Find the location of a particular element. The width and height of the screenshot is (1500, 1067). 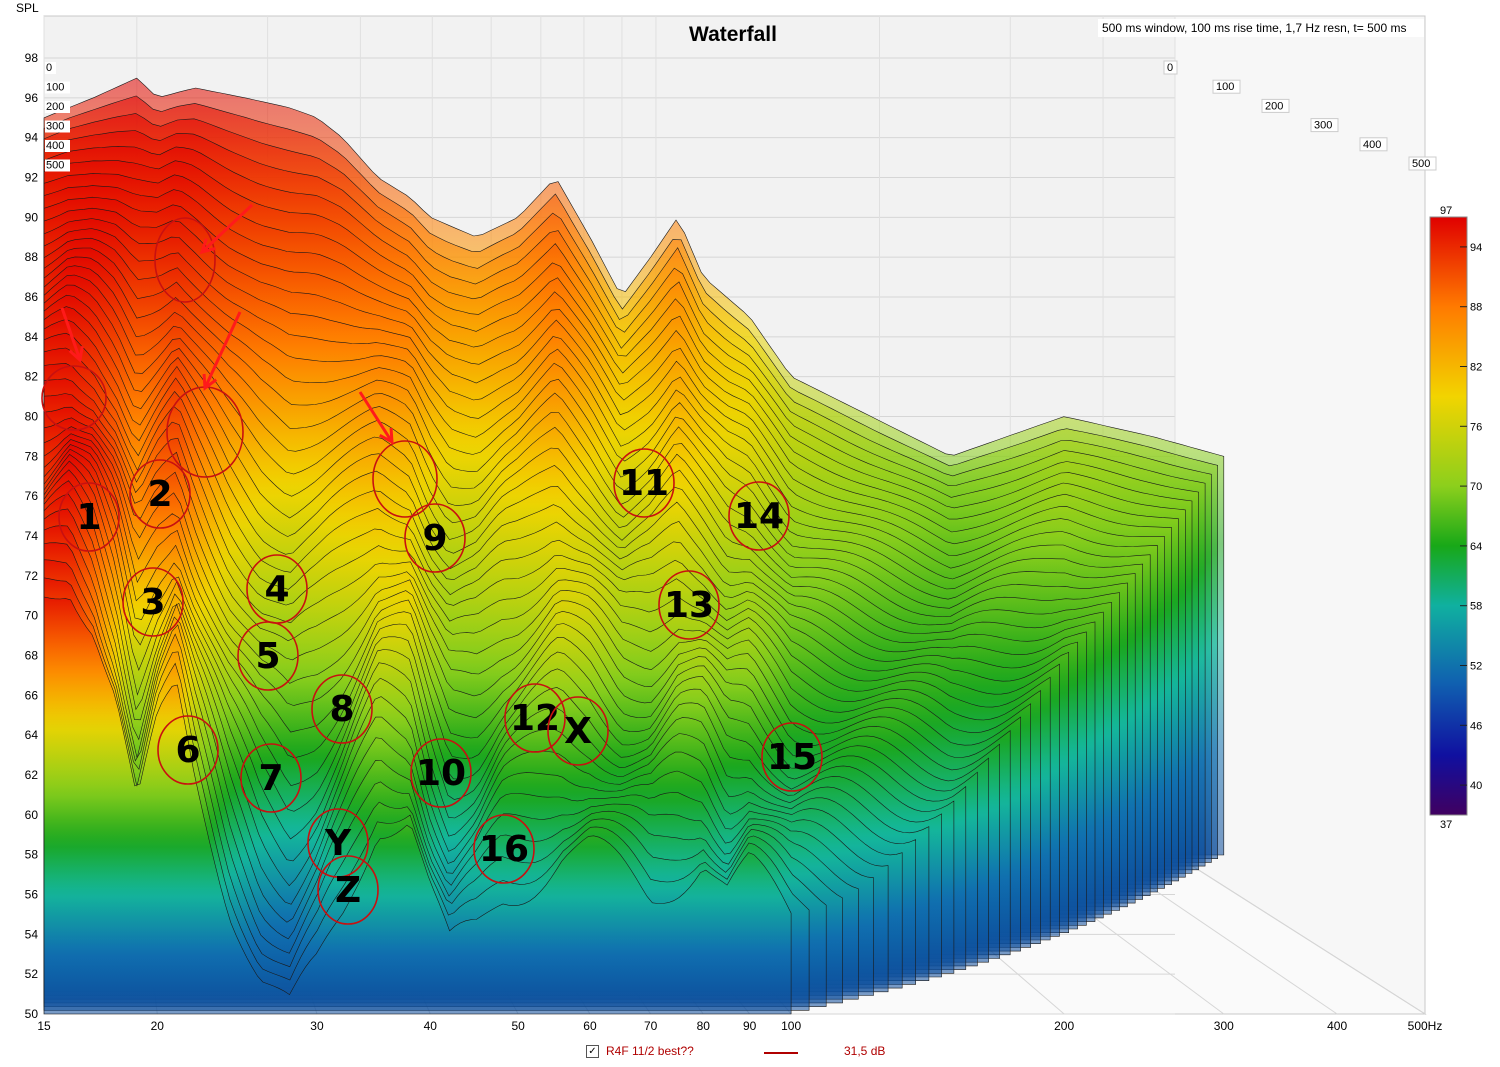

y-tick-label: 82 is located at coordinates (32, 377).